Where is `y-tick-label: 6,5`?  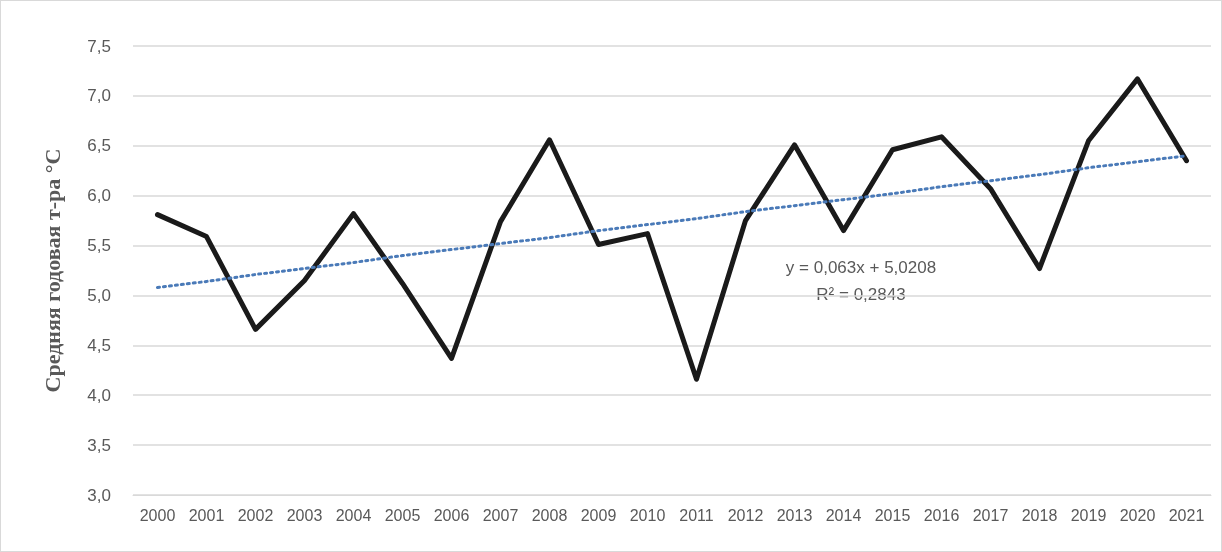 y-tick-label: 6,5 is located at coordinates (99, 146).